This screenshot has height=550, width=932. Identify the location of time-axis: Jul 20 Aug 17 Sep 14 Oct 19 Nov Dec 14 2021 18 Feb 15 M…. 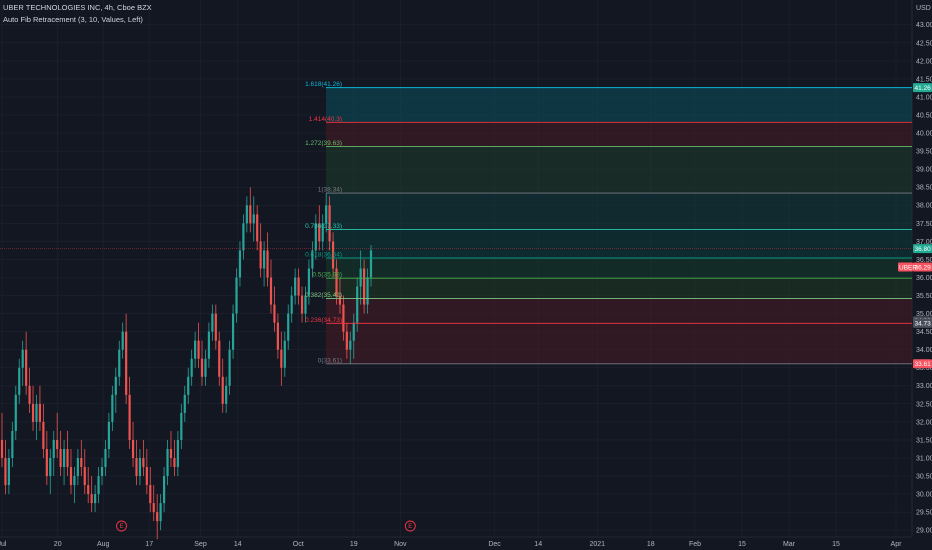
(451, 544).